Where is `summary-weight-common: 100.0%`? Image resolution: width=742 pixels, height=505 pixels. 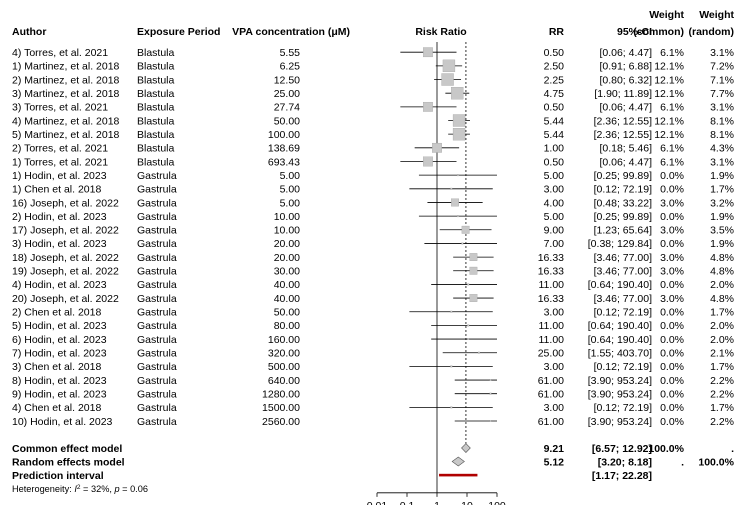
summary-weight-common: 100.0% is located at coordinates (666, 449).